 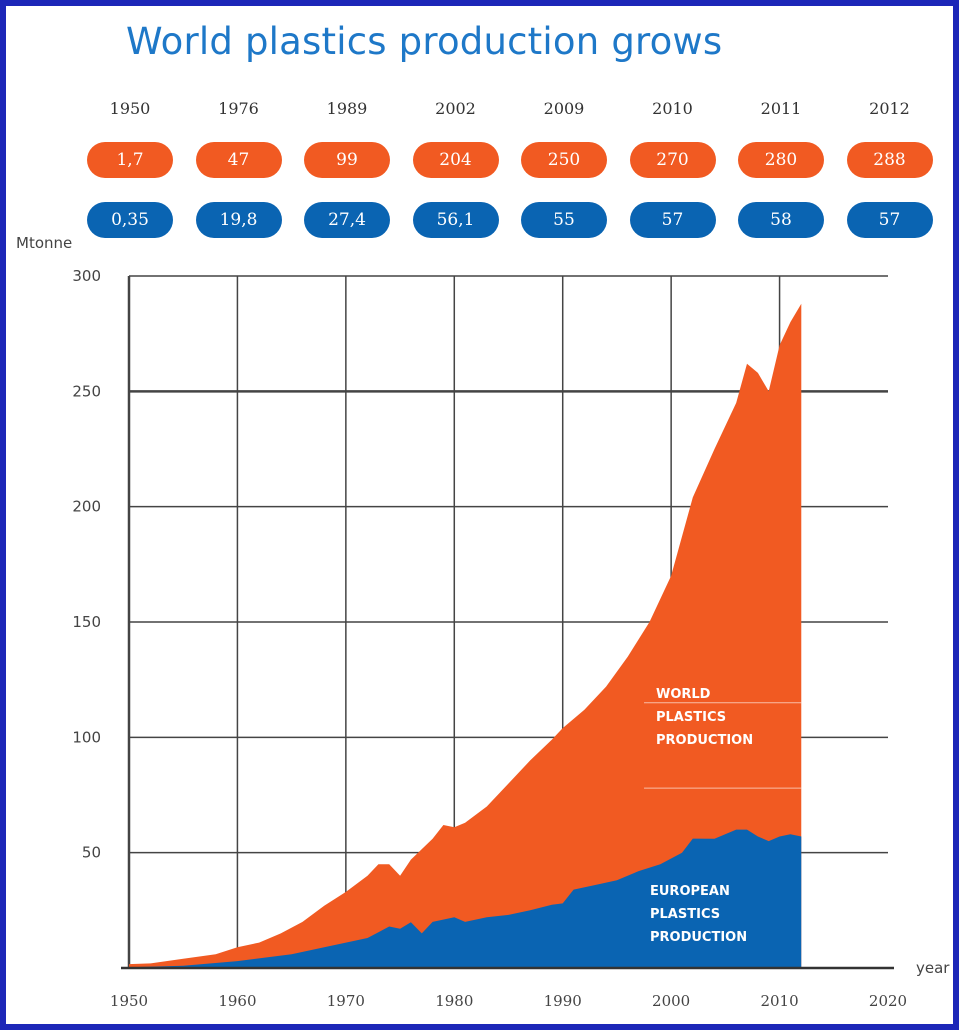 I want to click on world-value-pill: 99, so click(x=347, y=160).